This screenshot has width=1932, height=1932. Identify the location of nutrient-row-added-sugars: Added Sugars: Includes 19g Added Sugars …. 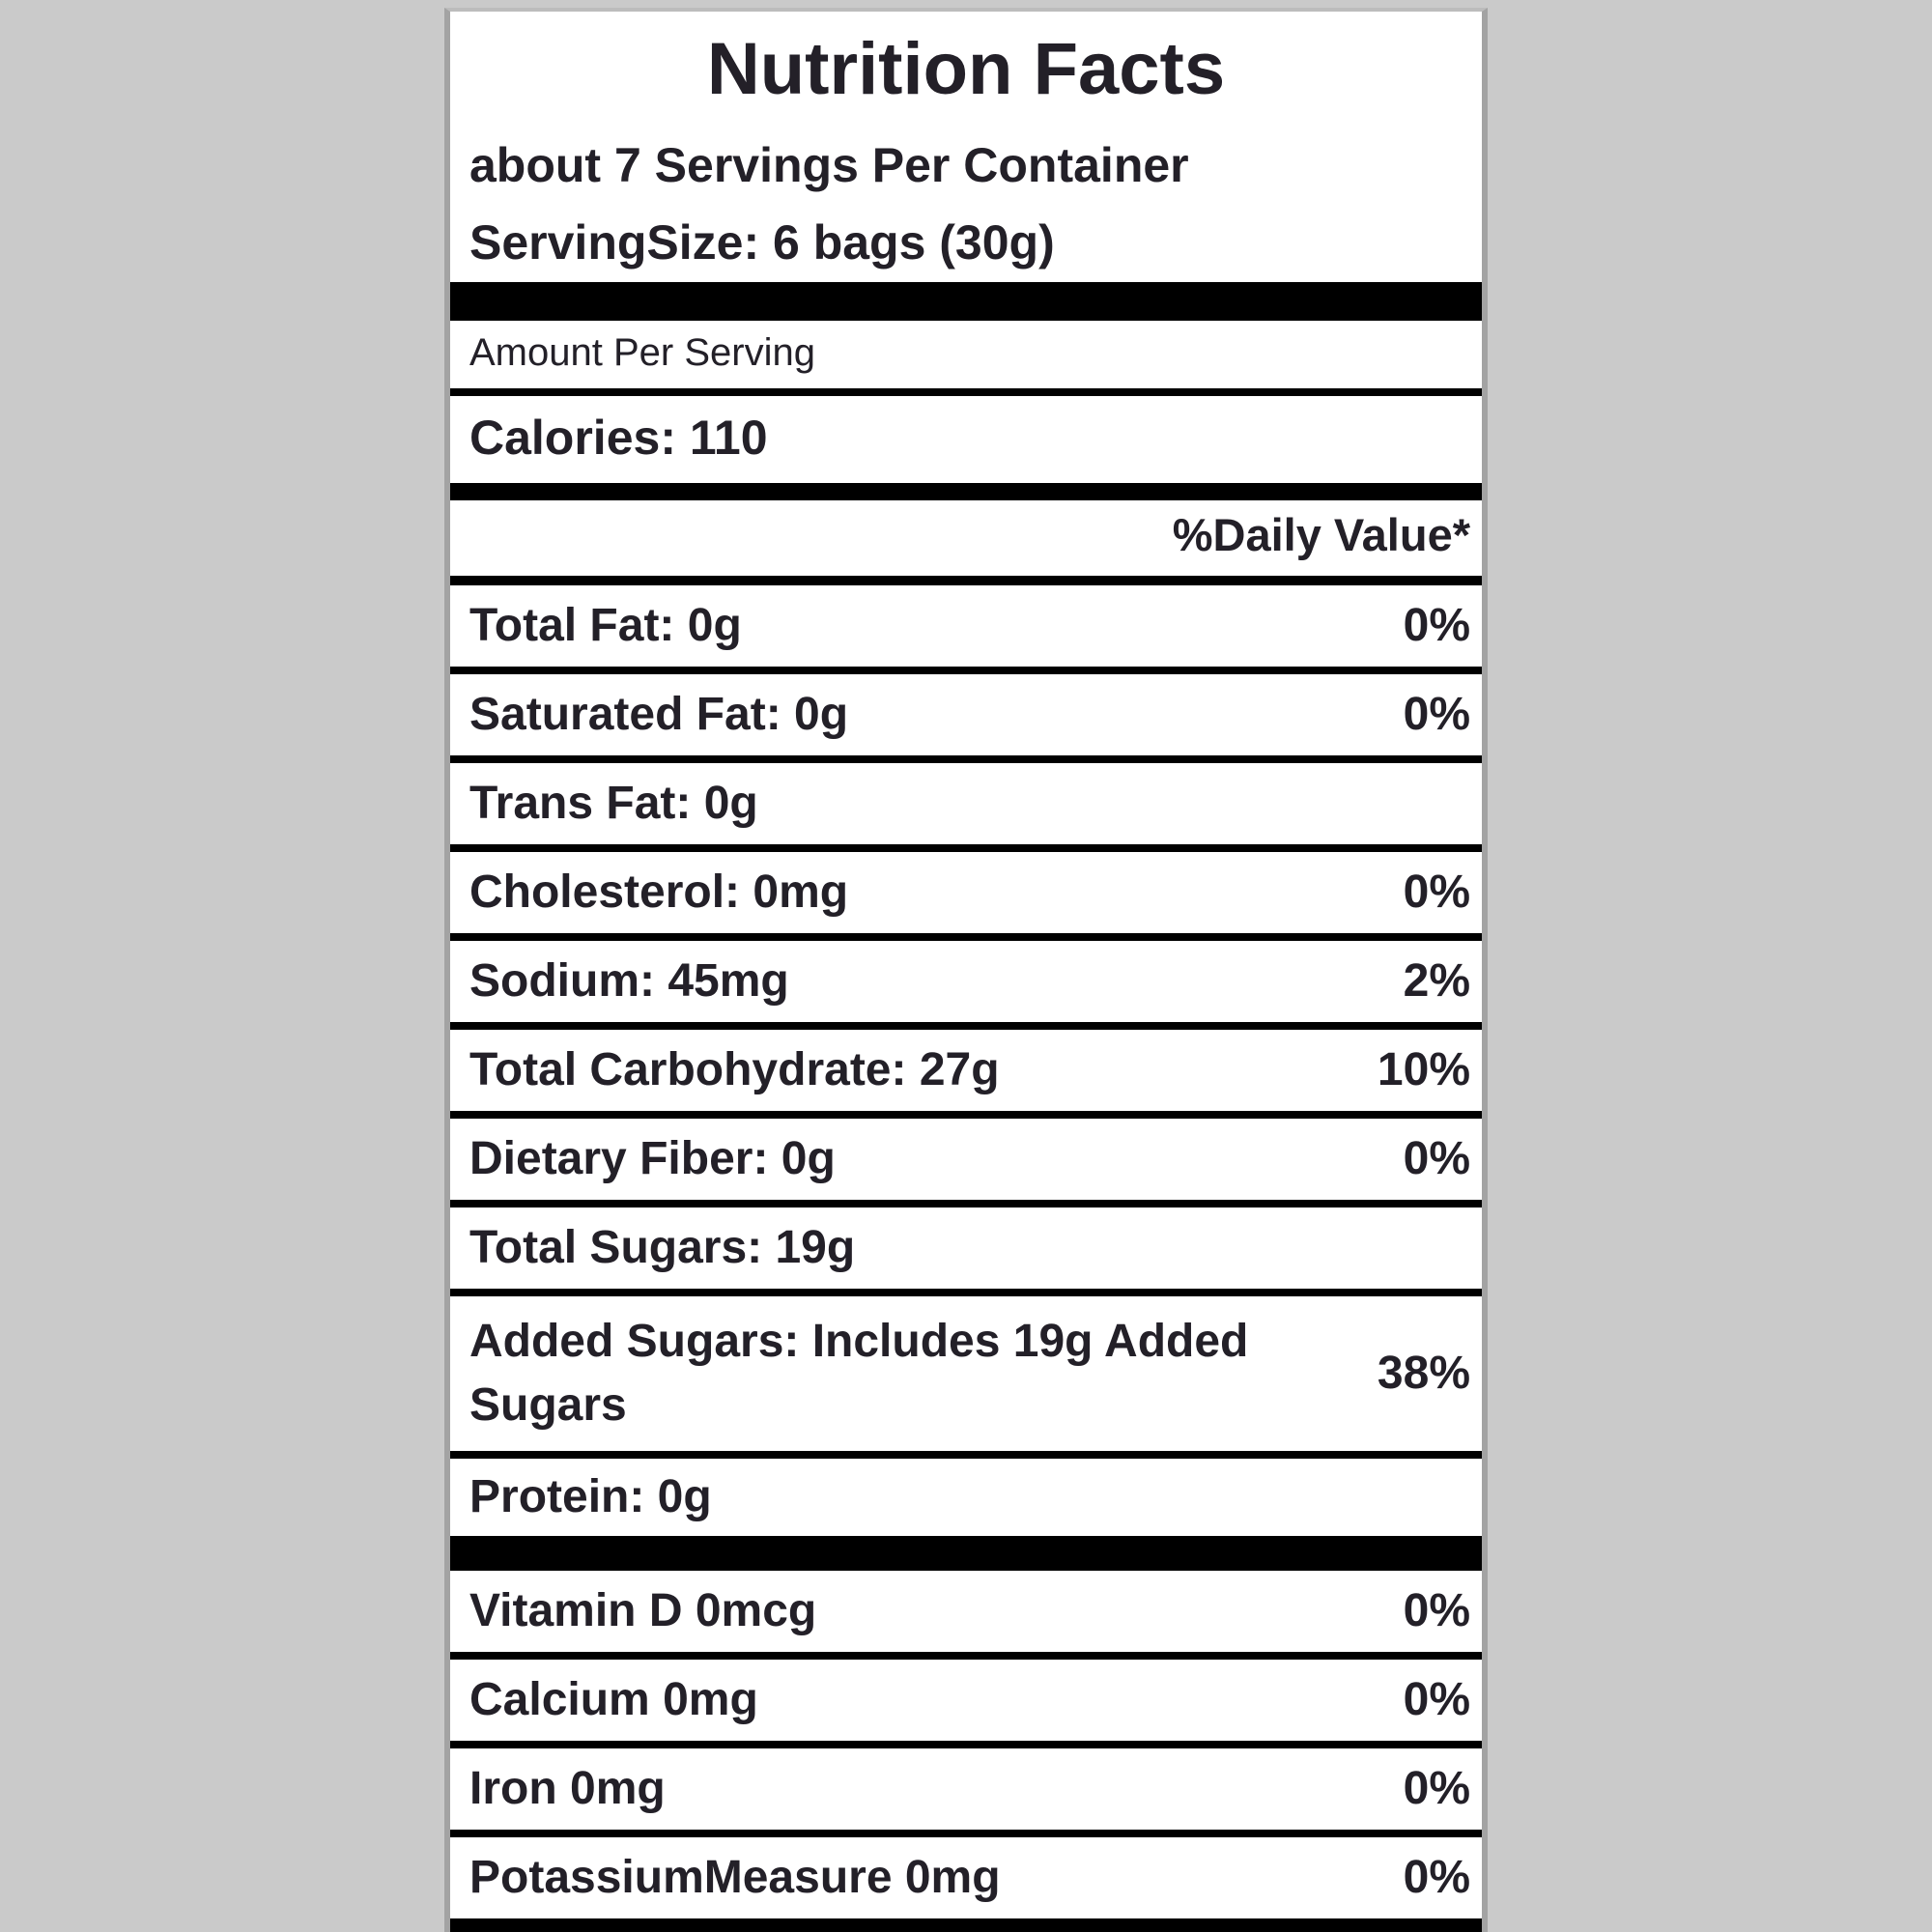
(966, 1377).